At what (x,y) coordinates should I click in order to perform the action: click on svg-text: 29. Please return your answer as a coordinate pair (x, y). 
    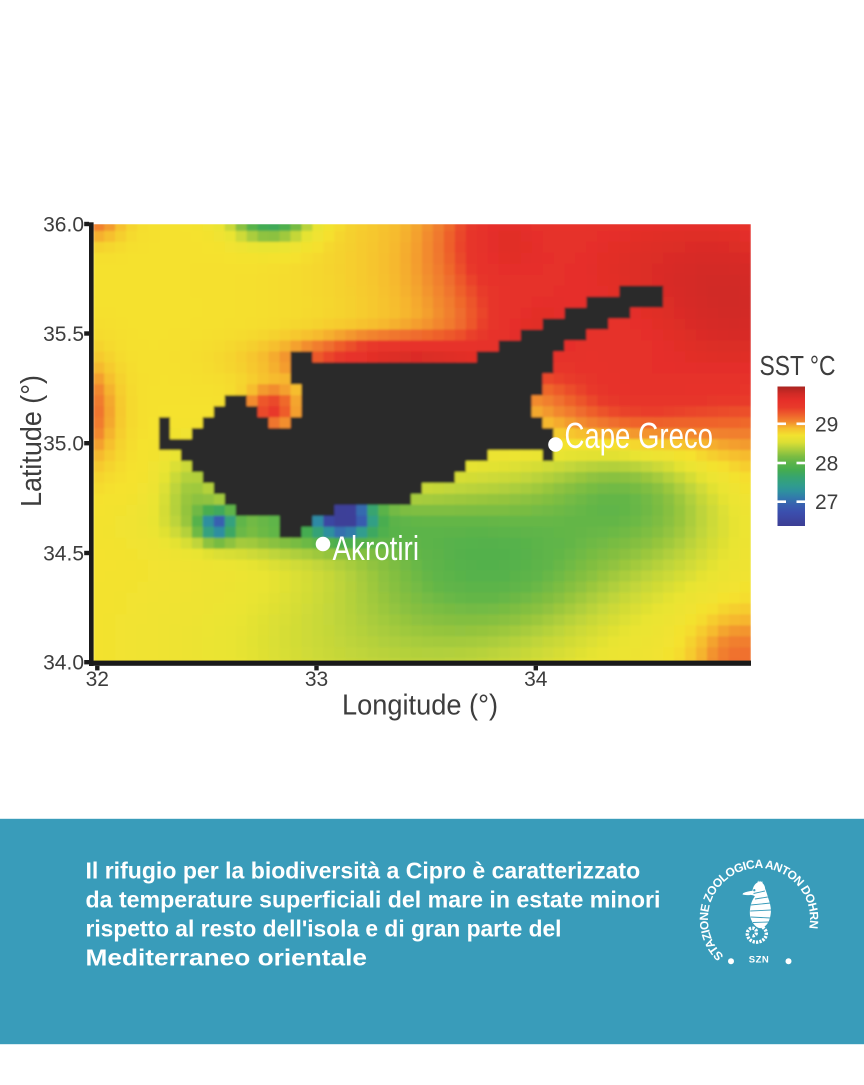
    Looking at the image, I should click on (826, 424).